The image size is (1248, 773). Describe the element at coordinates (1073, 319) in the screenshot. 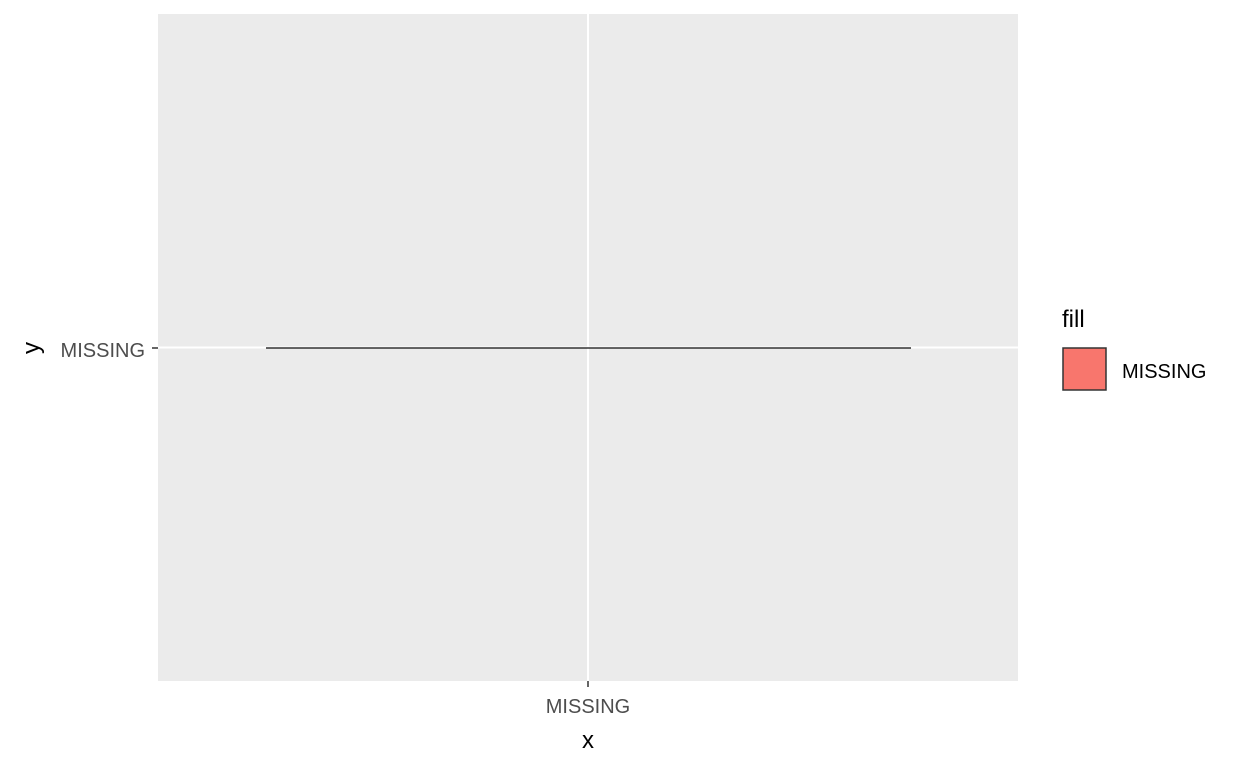

I see `legend-title: fill` at that location.